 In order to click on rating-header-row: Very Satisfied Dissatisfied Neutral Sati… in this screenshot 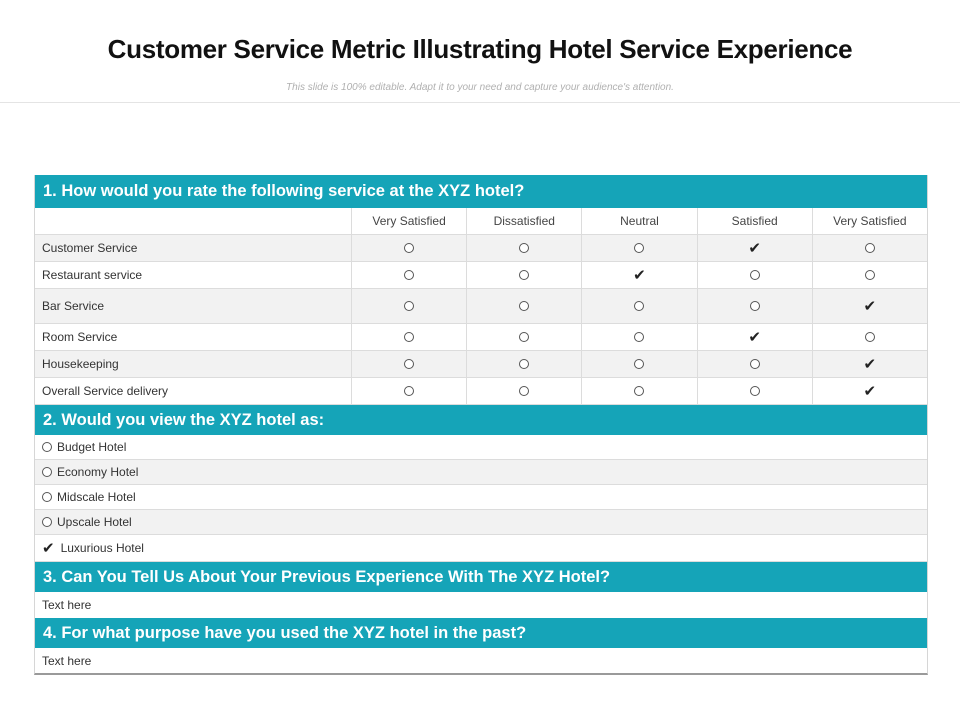, I will do `click(481, 221)`.